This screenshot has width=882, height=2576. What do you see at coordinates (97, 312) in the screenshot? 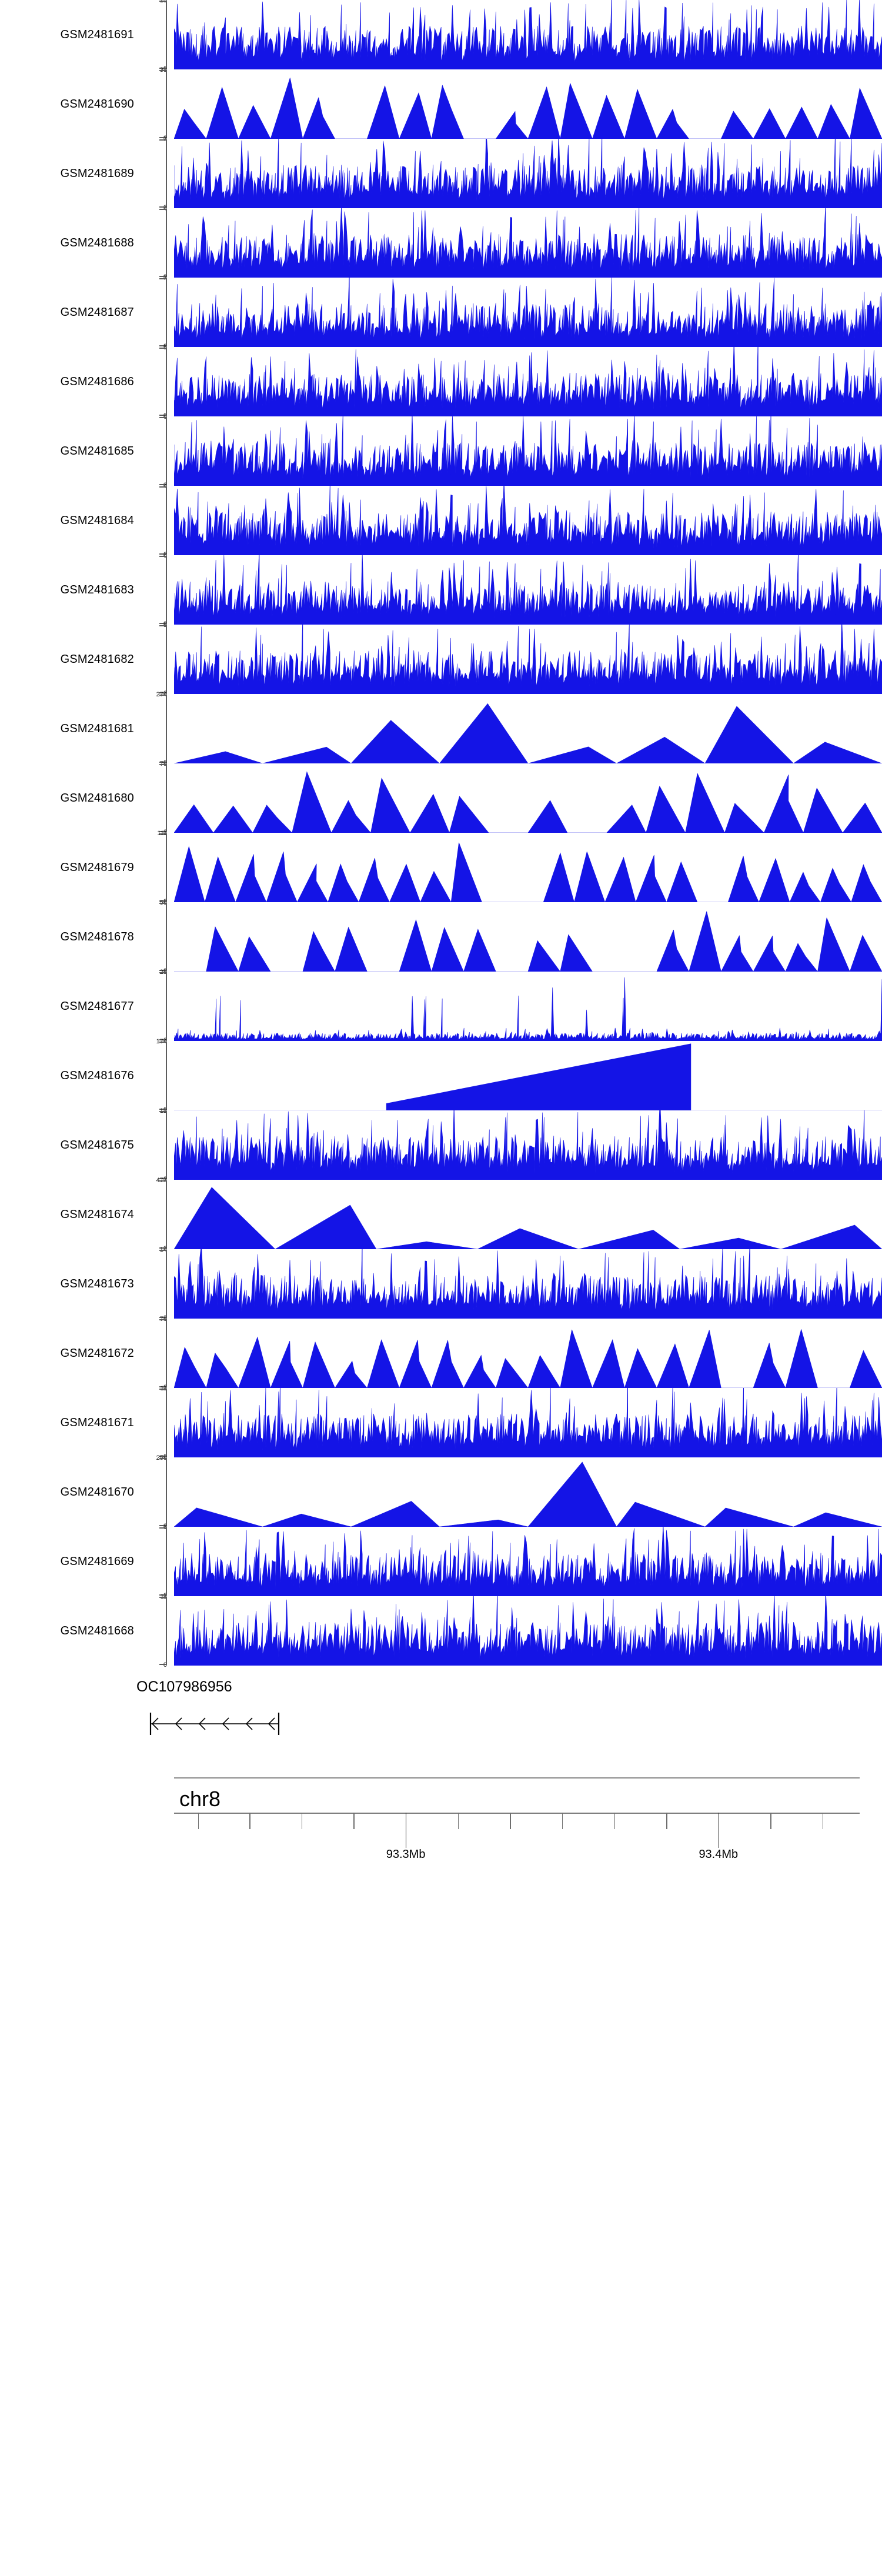
I see `track-label: GSM2481687` at bounding box center [97, 312].